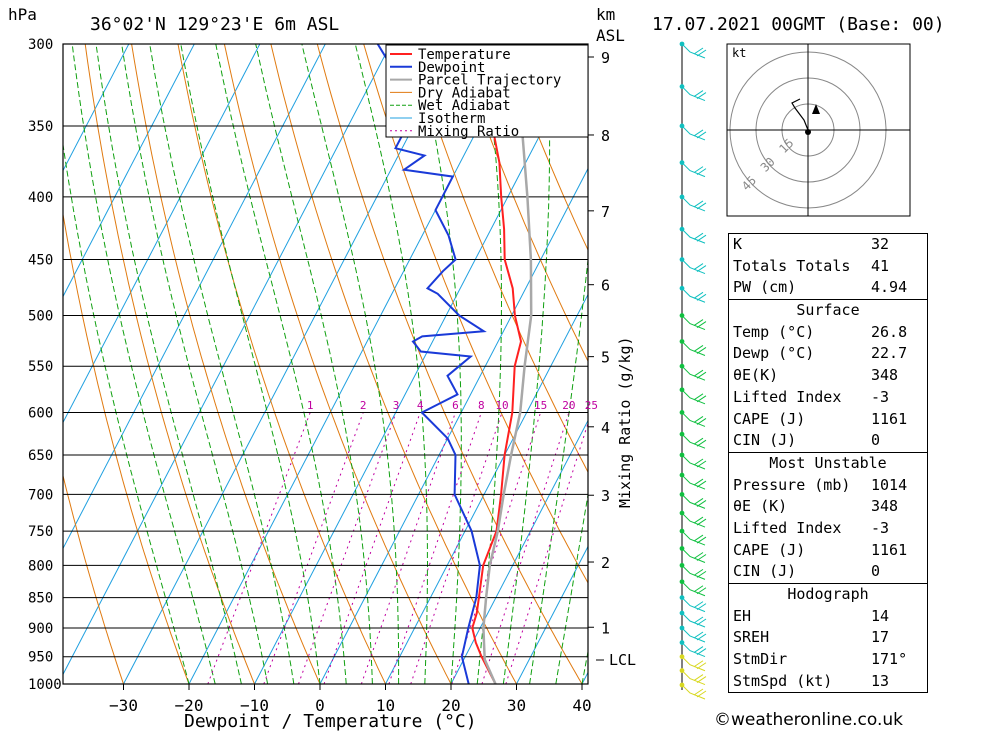 The width and height of the screenshot is (1000, 733). I want to click on most-unstable-label: Pressure (mb), so click(792, 484).